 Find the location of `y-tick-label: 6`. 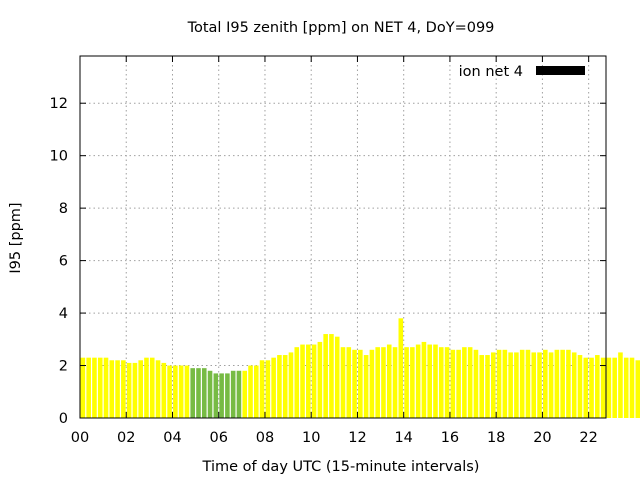

y-tick-label: 6 is located at coordinates (63, 262).